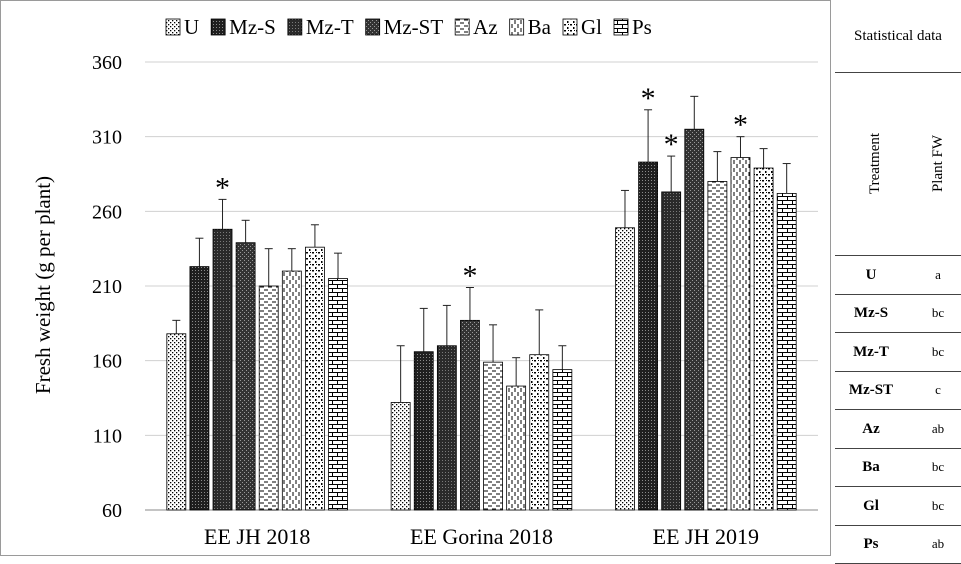 The height and width of the screenshot is (564, 961). Describe the element at coordinates (898, 544) in the screenshot. I see `stats-row: Ps ab` at that location.